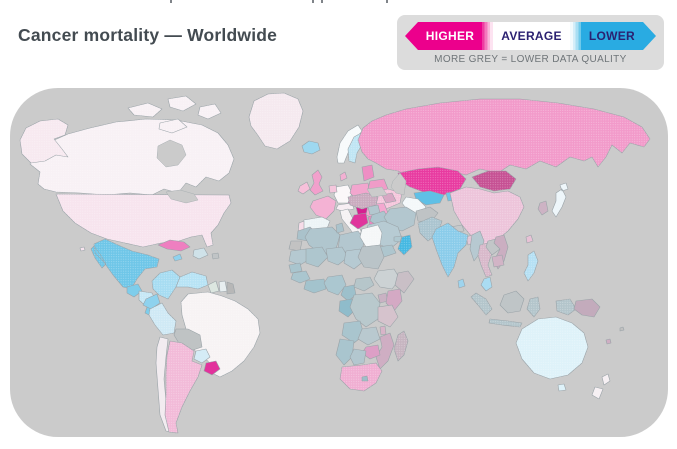  What do you see at coordinates (543, 208) in the screenshot?
I see `country-korea` at bounding box center [543, 208].